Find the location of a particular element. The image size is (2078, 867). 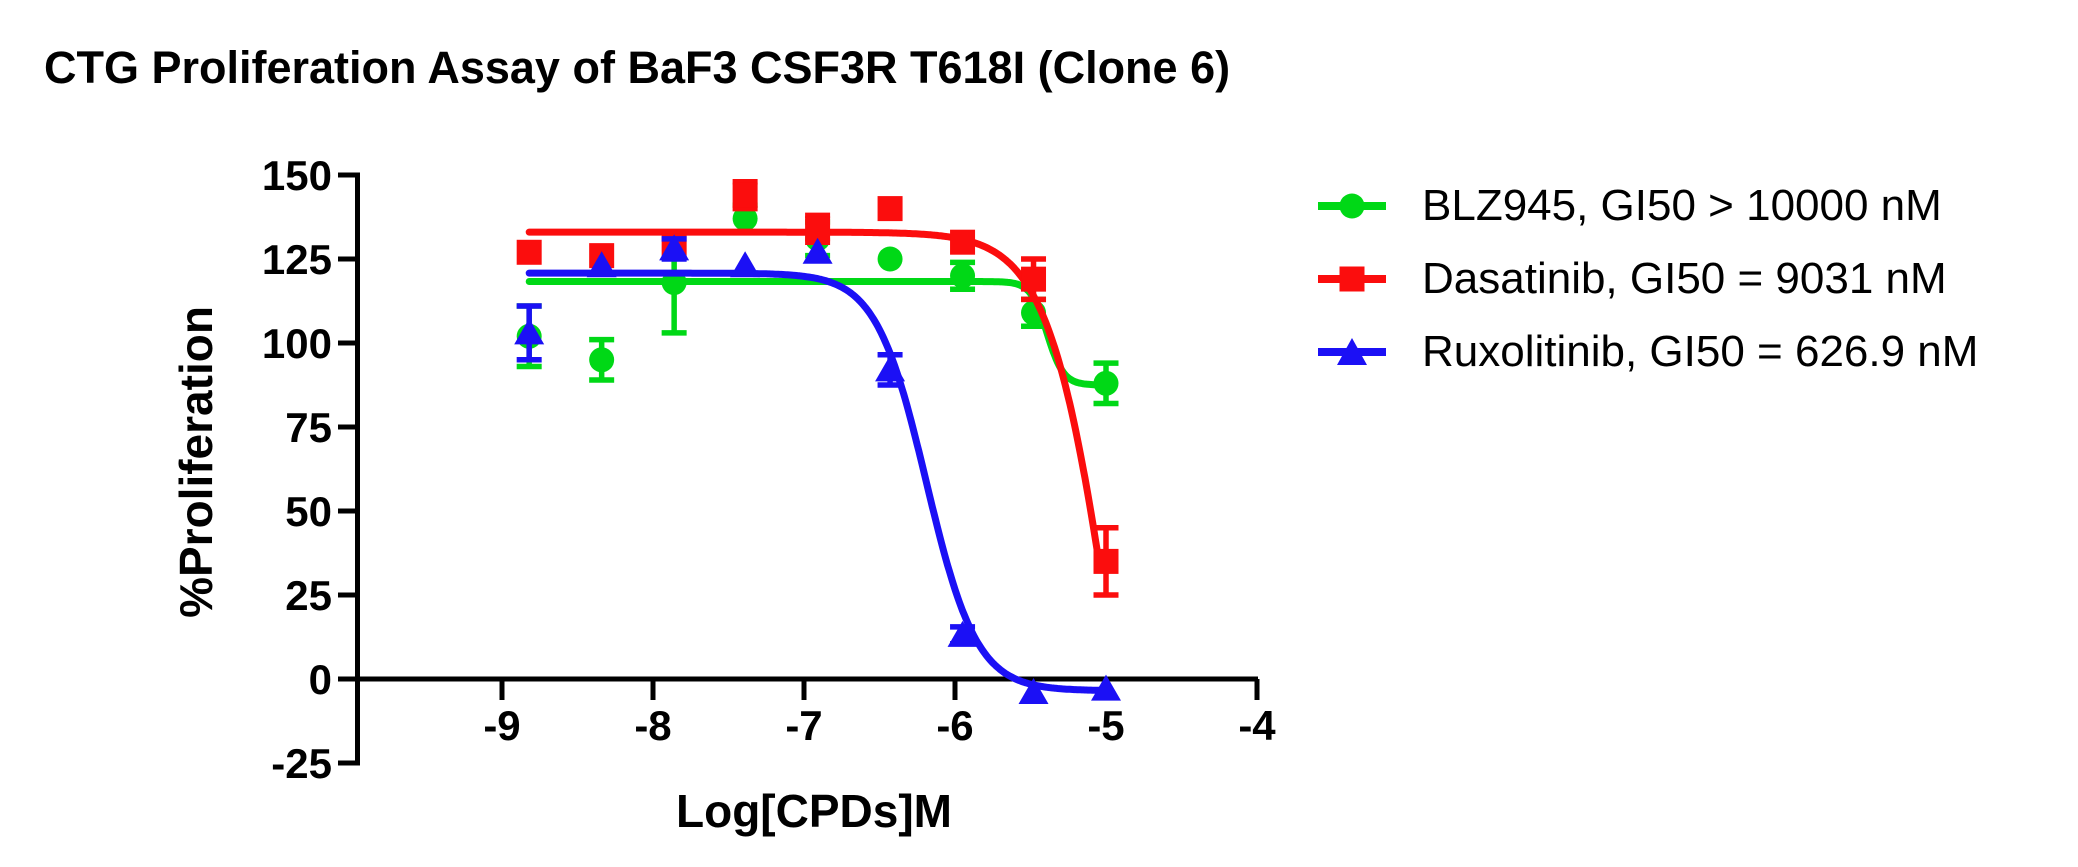

y-tick-label: 50 is located at coordinates (308, 511).